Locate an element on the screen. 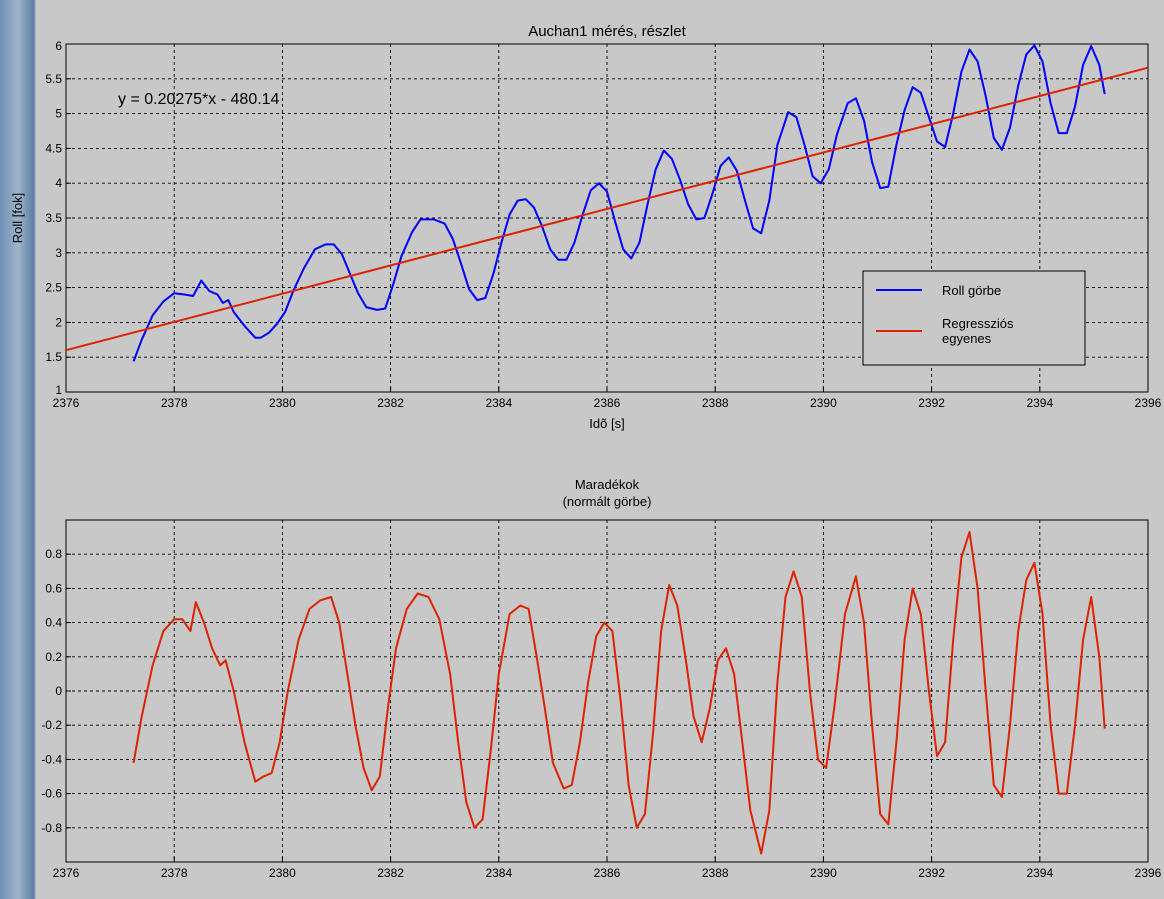  y-tick-label: 0.6 is located at coordinates (53, 588).